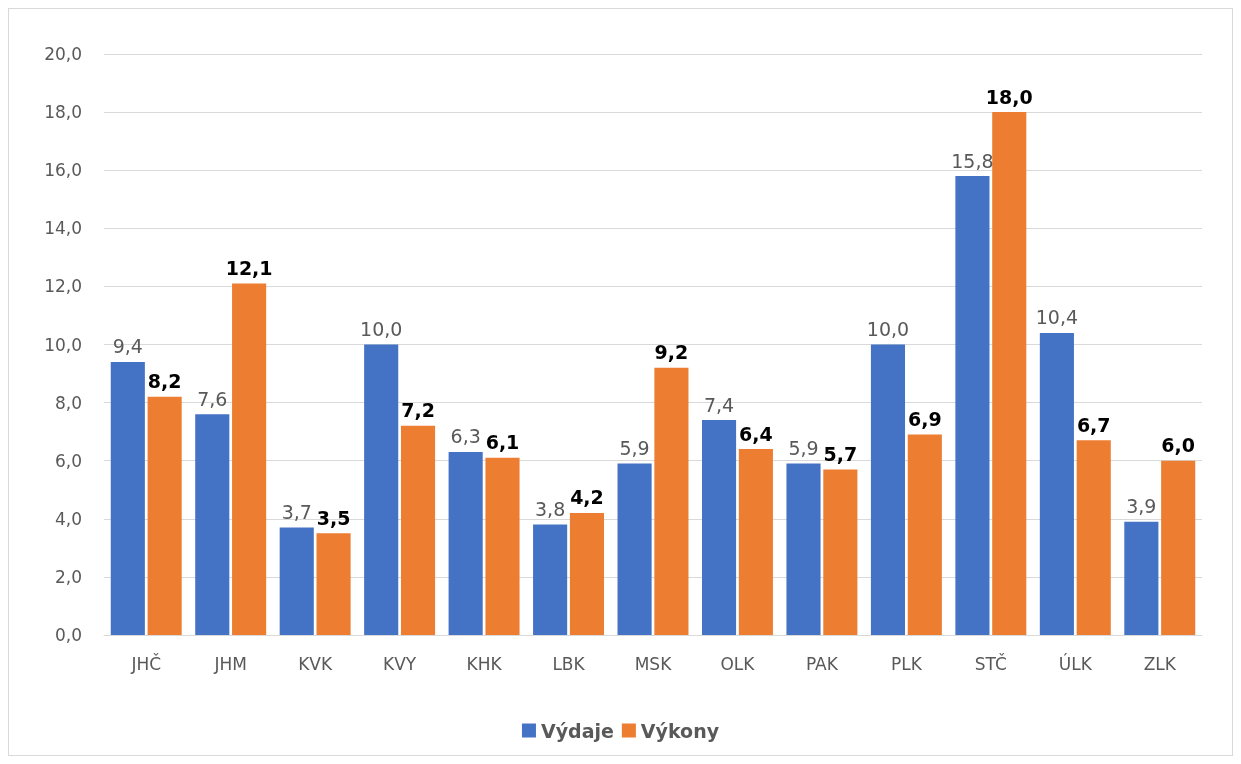 The image size is (1241, 764). Describe the element at coordinates (1160, 663) in the screenshot. I see `x-tick-label: ZLK` at that location.